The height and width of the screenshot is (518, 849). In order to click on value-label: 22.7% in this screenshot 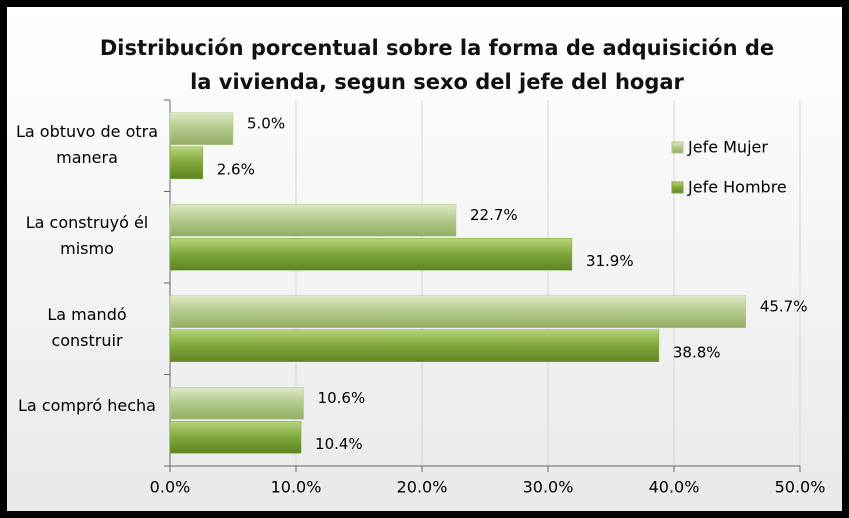, I will do `click(494, 215)`.